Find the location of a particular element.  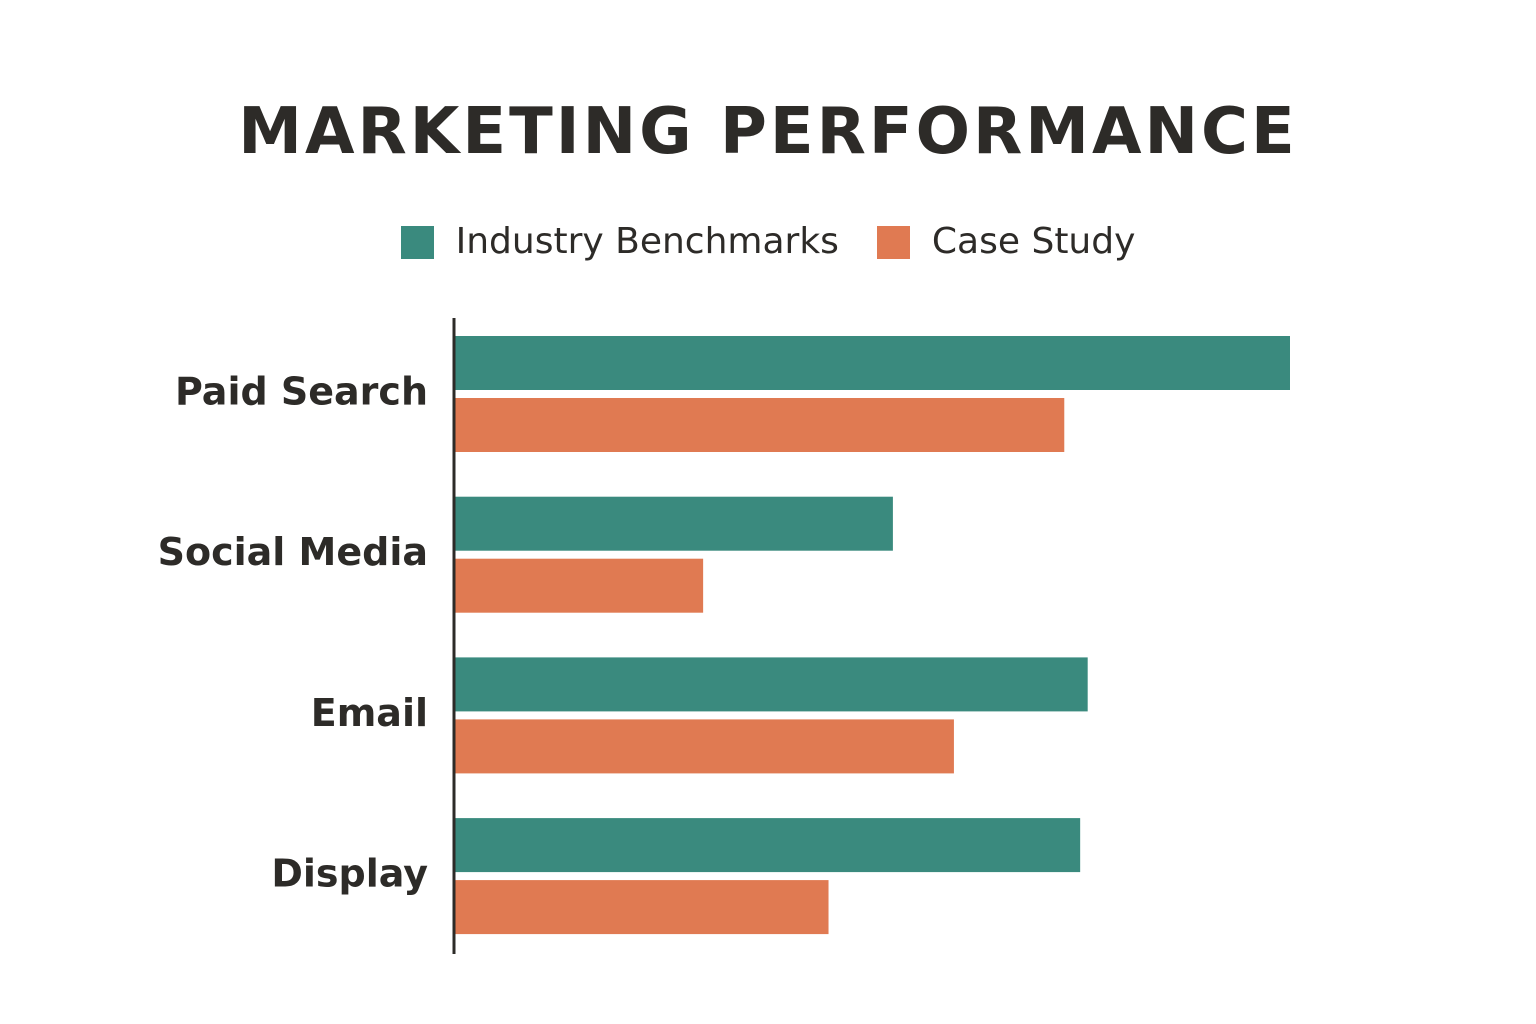

category-label-display: Display is located at coordinates (349, 874).